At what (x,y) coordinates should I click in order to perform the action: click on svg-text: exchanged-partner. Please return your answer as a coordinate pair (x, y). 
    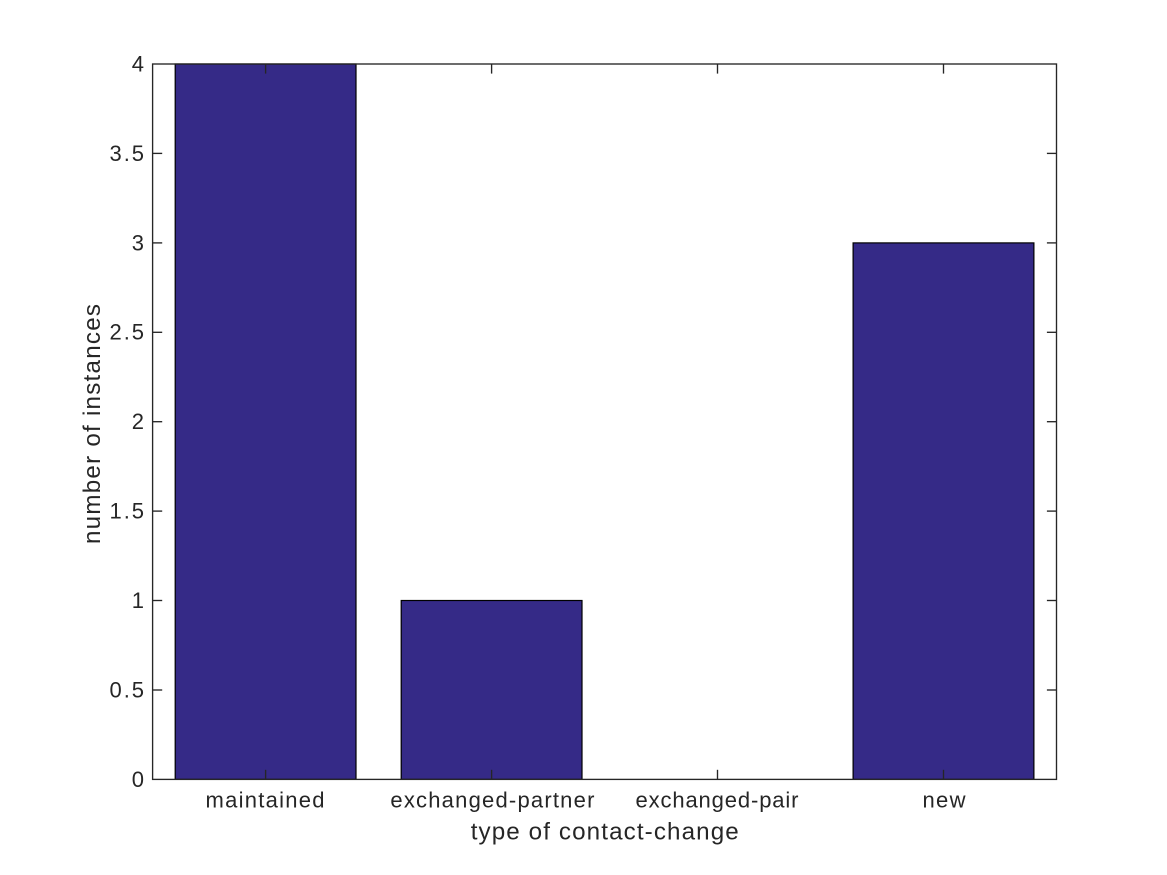
    Looking at the image, I should click on (492, 800).